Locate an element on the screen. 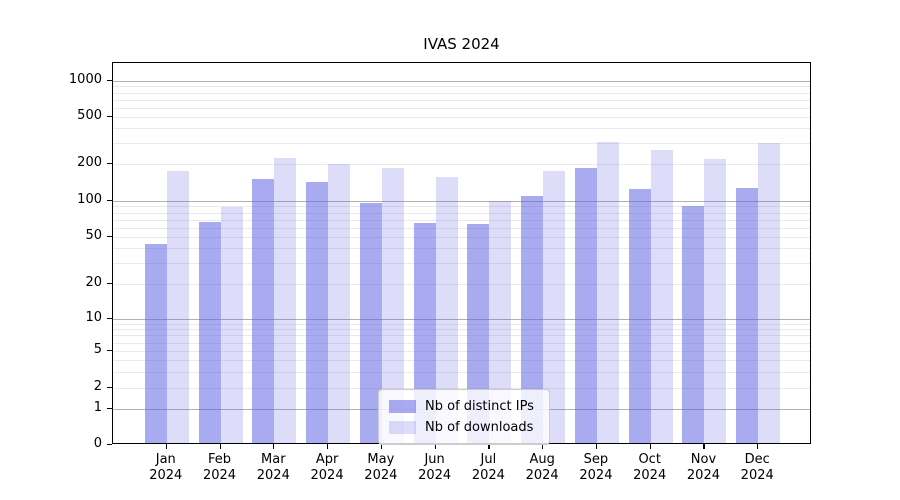 This screenshot has width=900, height=500. y-tick-label: 50 is located at coordinates (93, 235).